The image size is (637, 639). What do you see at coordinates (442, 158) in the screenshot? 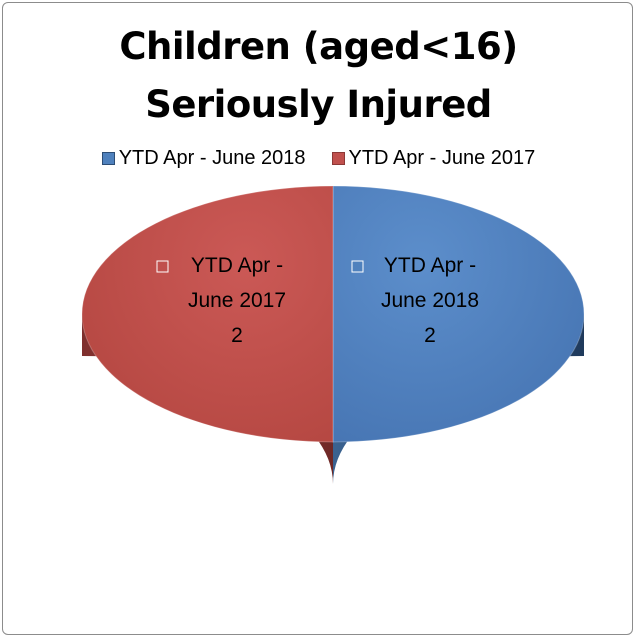
I see `legend-label-2017: YTD Apr - June 2017` at bounding box center [442, 158].